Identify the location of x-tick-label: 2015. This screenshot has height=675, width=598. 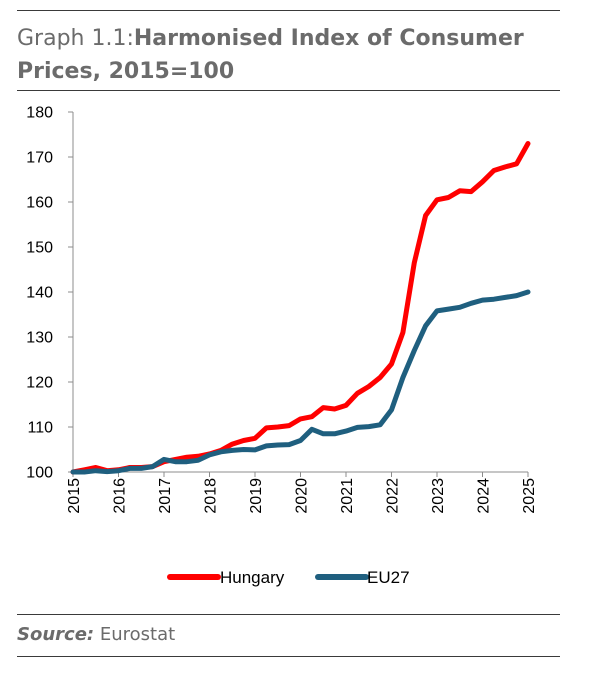
(74, 496).